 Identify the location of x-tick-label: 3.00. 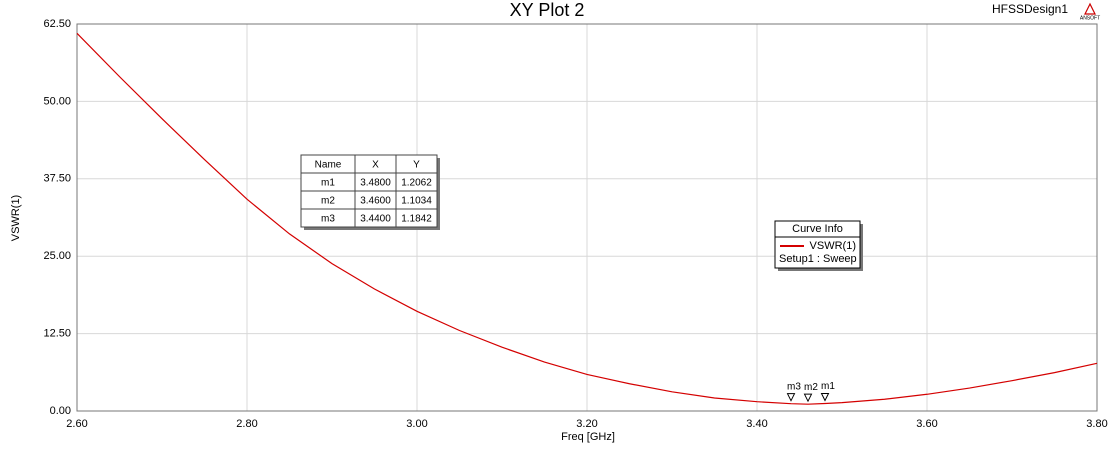
(416, 424).